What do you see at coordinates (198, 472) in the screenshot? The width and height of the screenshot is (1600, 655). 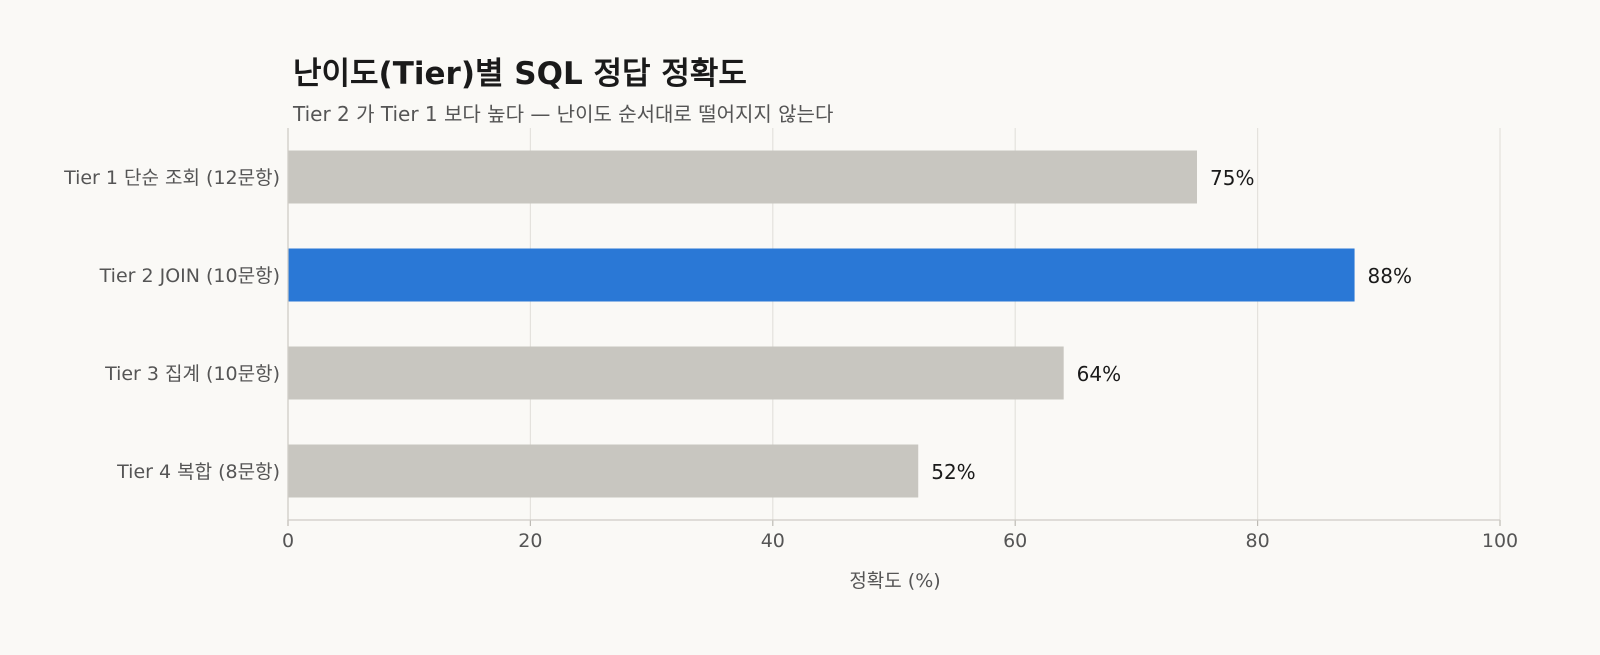 I see `category-label: Tier 4 복합 (8문항)` at bounding box center [198, 472].